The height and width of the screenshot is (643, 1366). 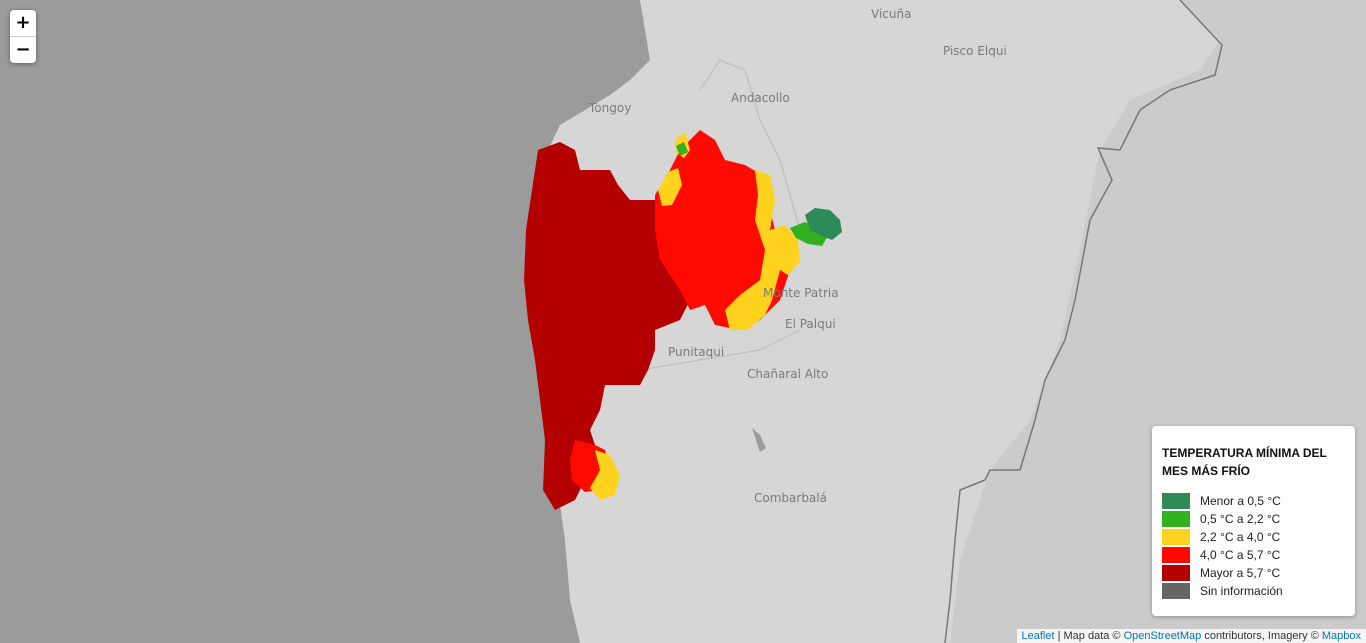 What do you see at coordinates (1261, 636) in the screenshot?
I see `attribution-text: contributors, Imagery ©` at bounding box center [1261, 636].